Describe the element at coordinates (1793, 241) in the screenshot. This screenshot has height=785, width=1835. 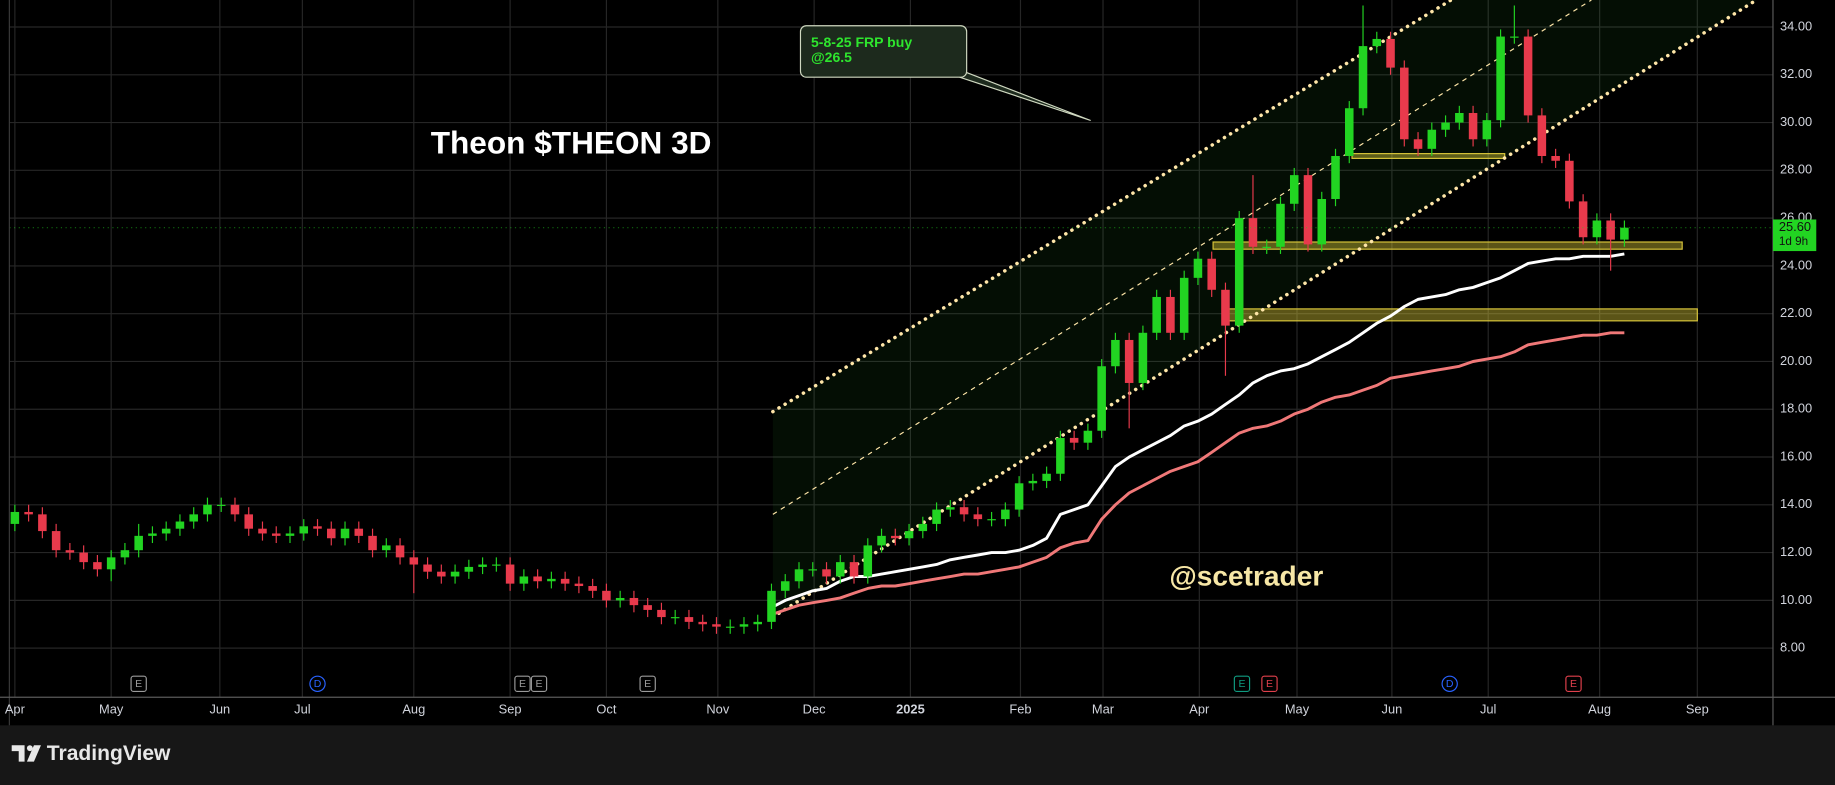
I see `bar-countdown: 1d 9h` at that location.